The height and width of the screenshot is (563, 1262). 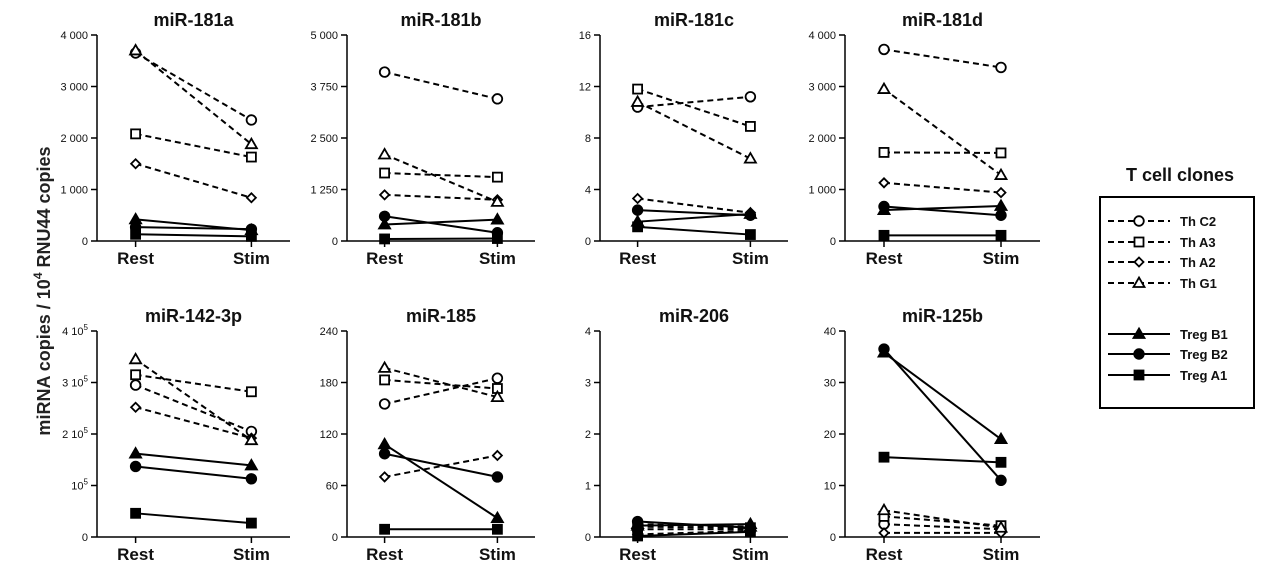 What do you see at coordinates (427, 434) in the screenshot?
I see `chart-panel-mir-185: miR-185 0 60 120 180 240 Rest Stim` at bounding box center [427, 434].